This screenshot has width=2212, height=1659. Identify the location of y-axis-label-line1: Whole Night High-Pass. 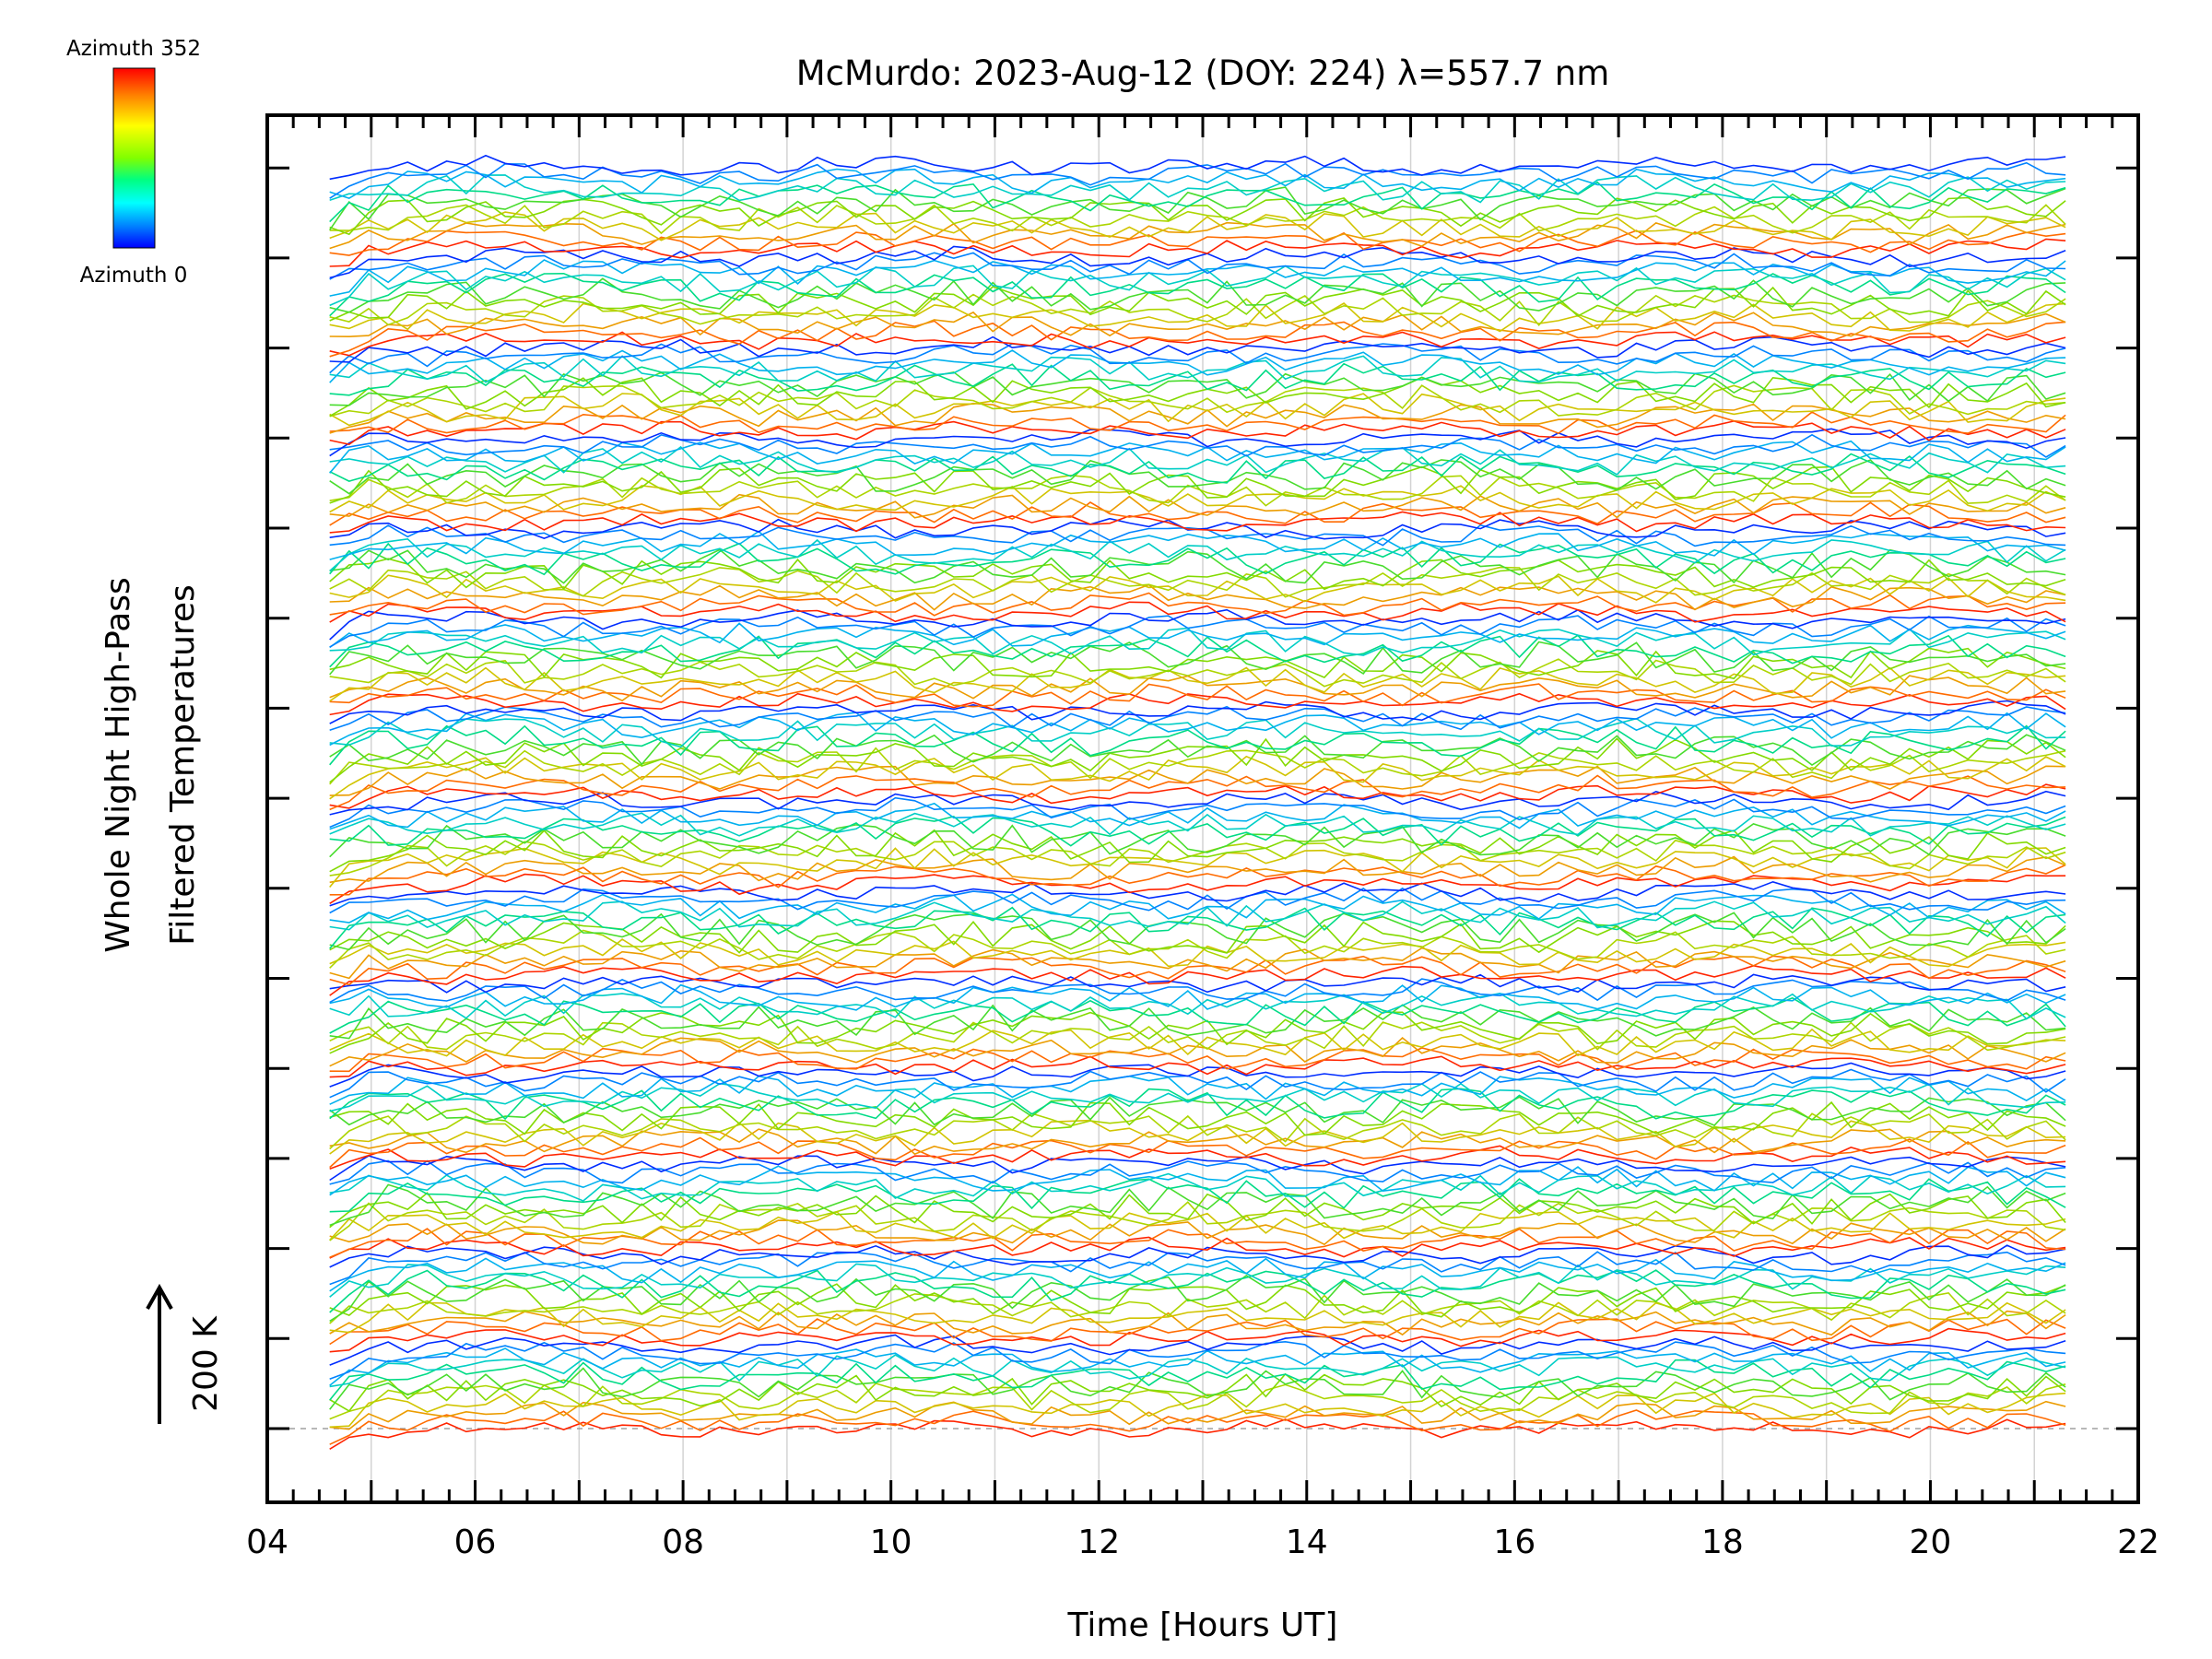
(118, 765).